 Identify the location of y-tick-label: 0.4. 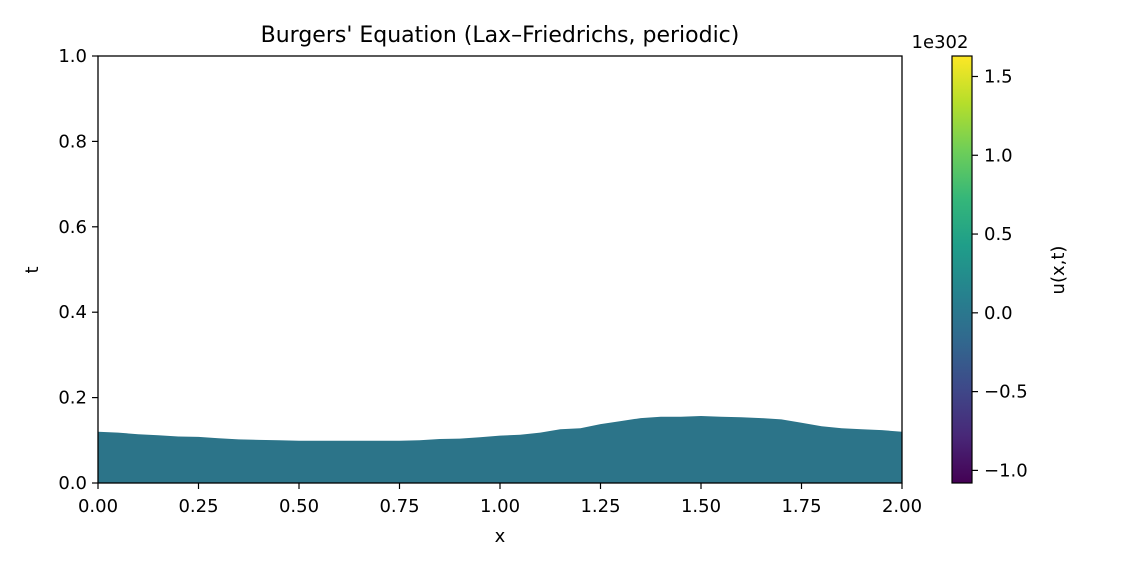
(72, 312).